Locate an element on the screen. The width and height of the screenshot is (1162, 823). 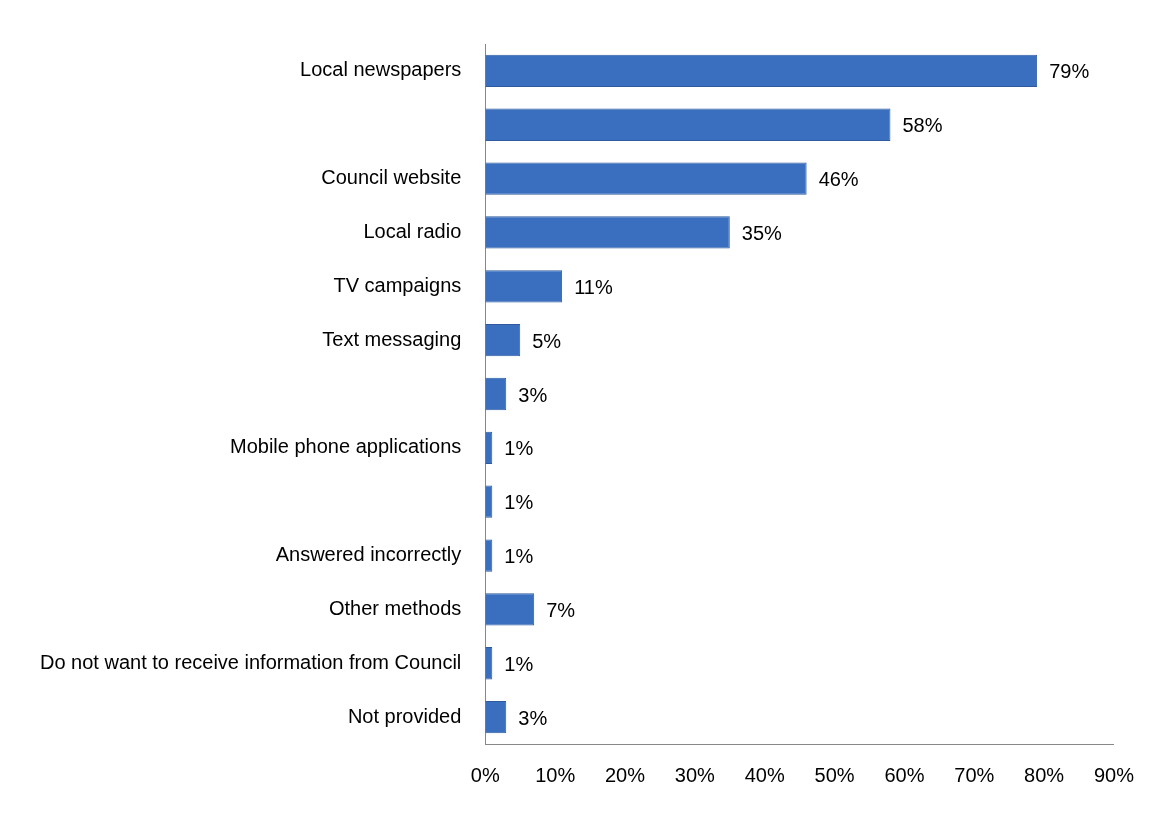
x-tick-label: 70% is located at coordinates (974, 774).